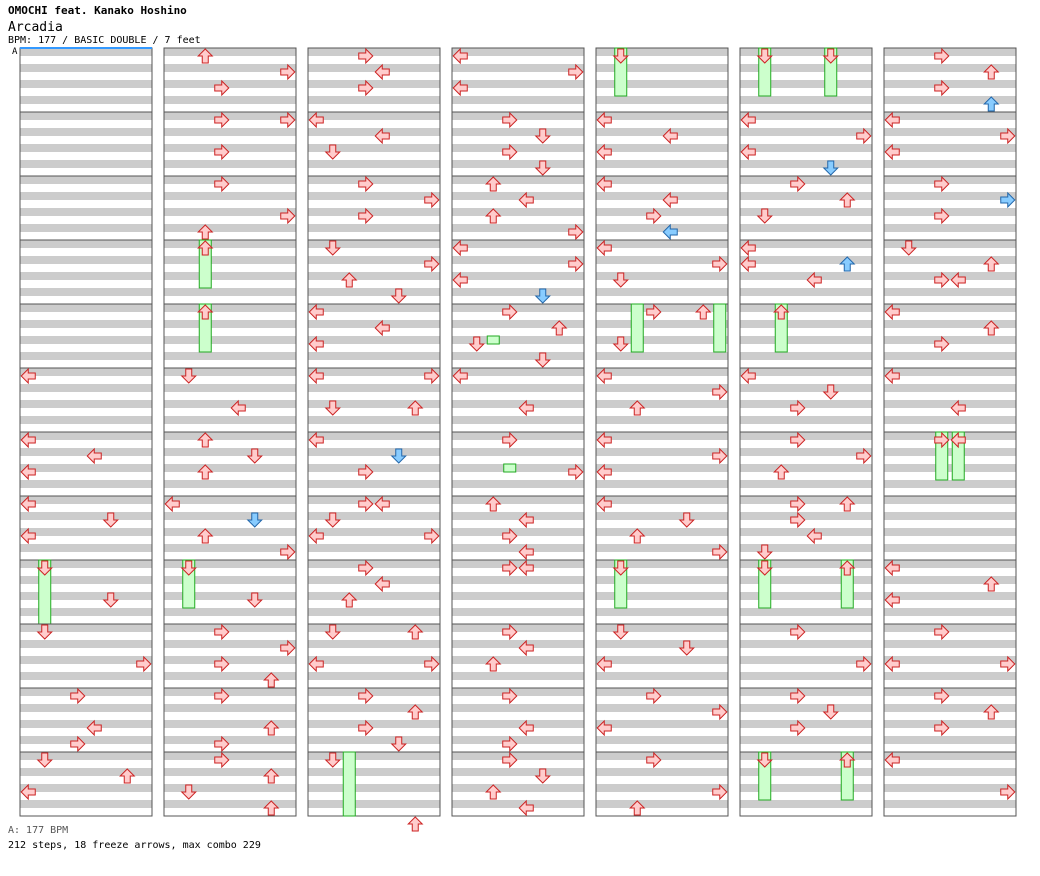  I want to click on freeze-arrow, so click(720, 328).